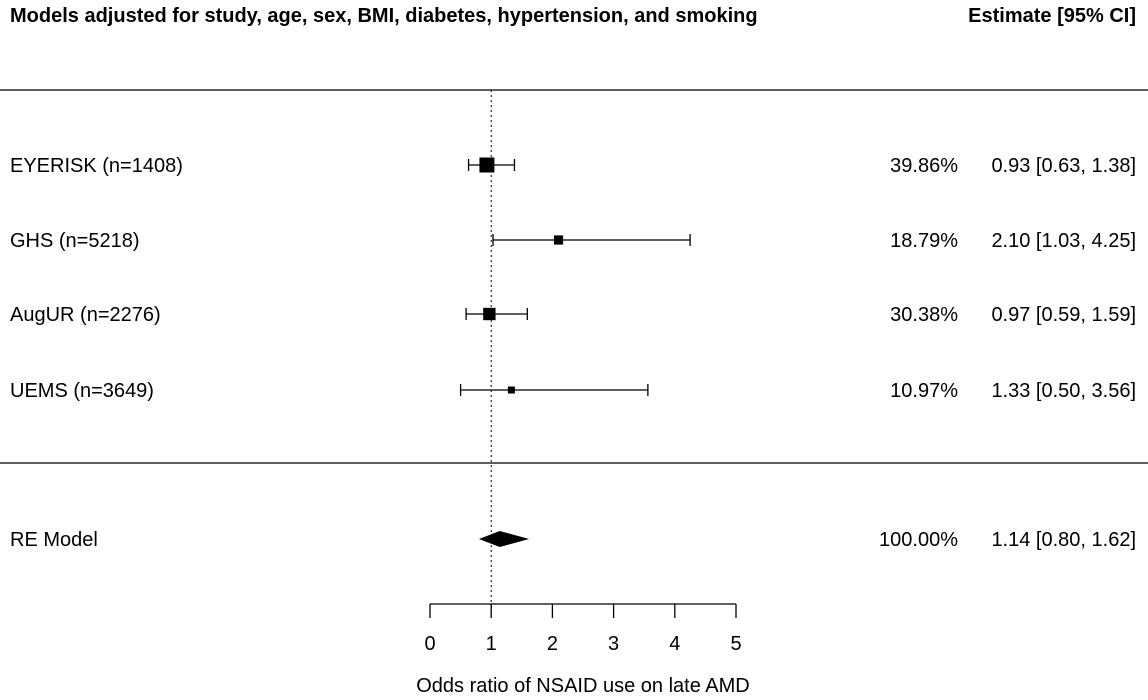  I want to click on study-row: GHS (n=5218) 18.79% 2.10 [1.03, 4.25], so click(573, 241).